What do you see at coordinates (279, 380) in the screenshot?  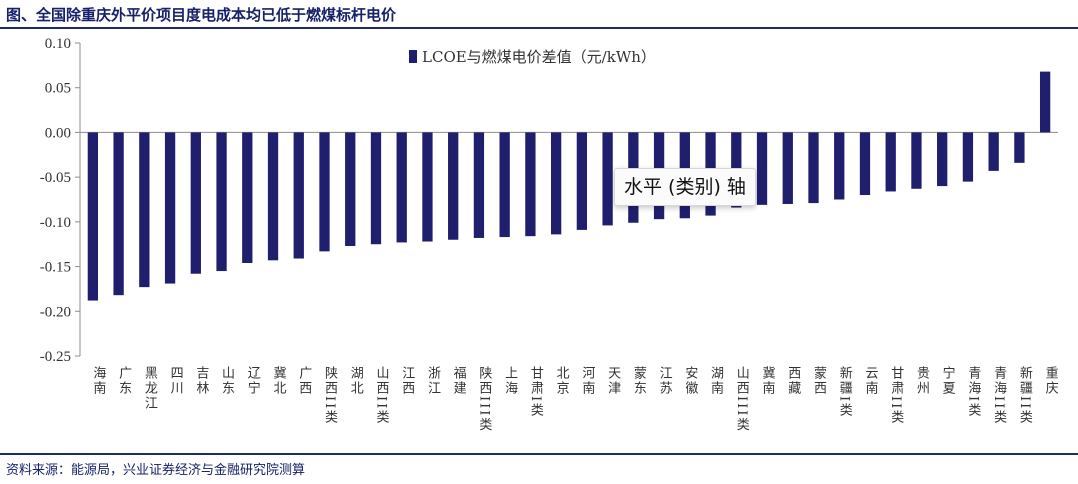 I see `x-tick-label: 冀北` at bounding box center [279, 380].